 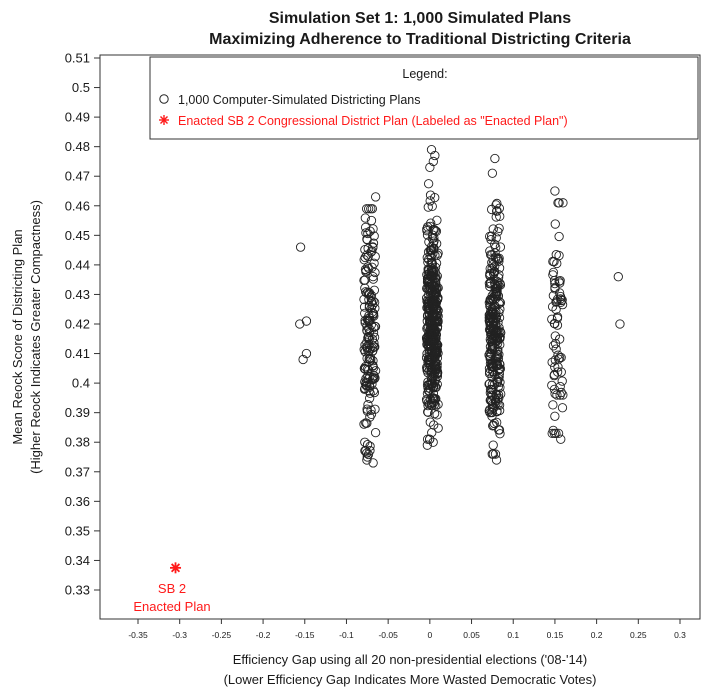 I want to click on y-tick-label: 0.48, so click(x=77, y=146).